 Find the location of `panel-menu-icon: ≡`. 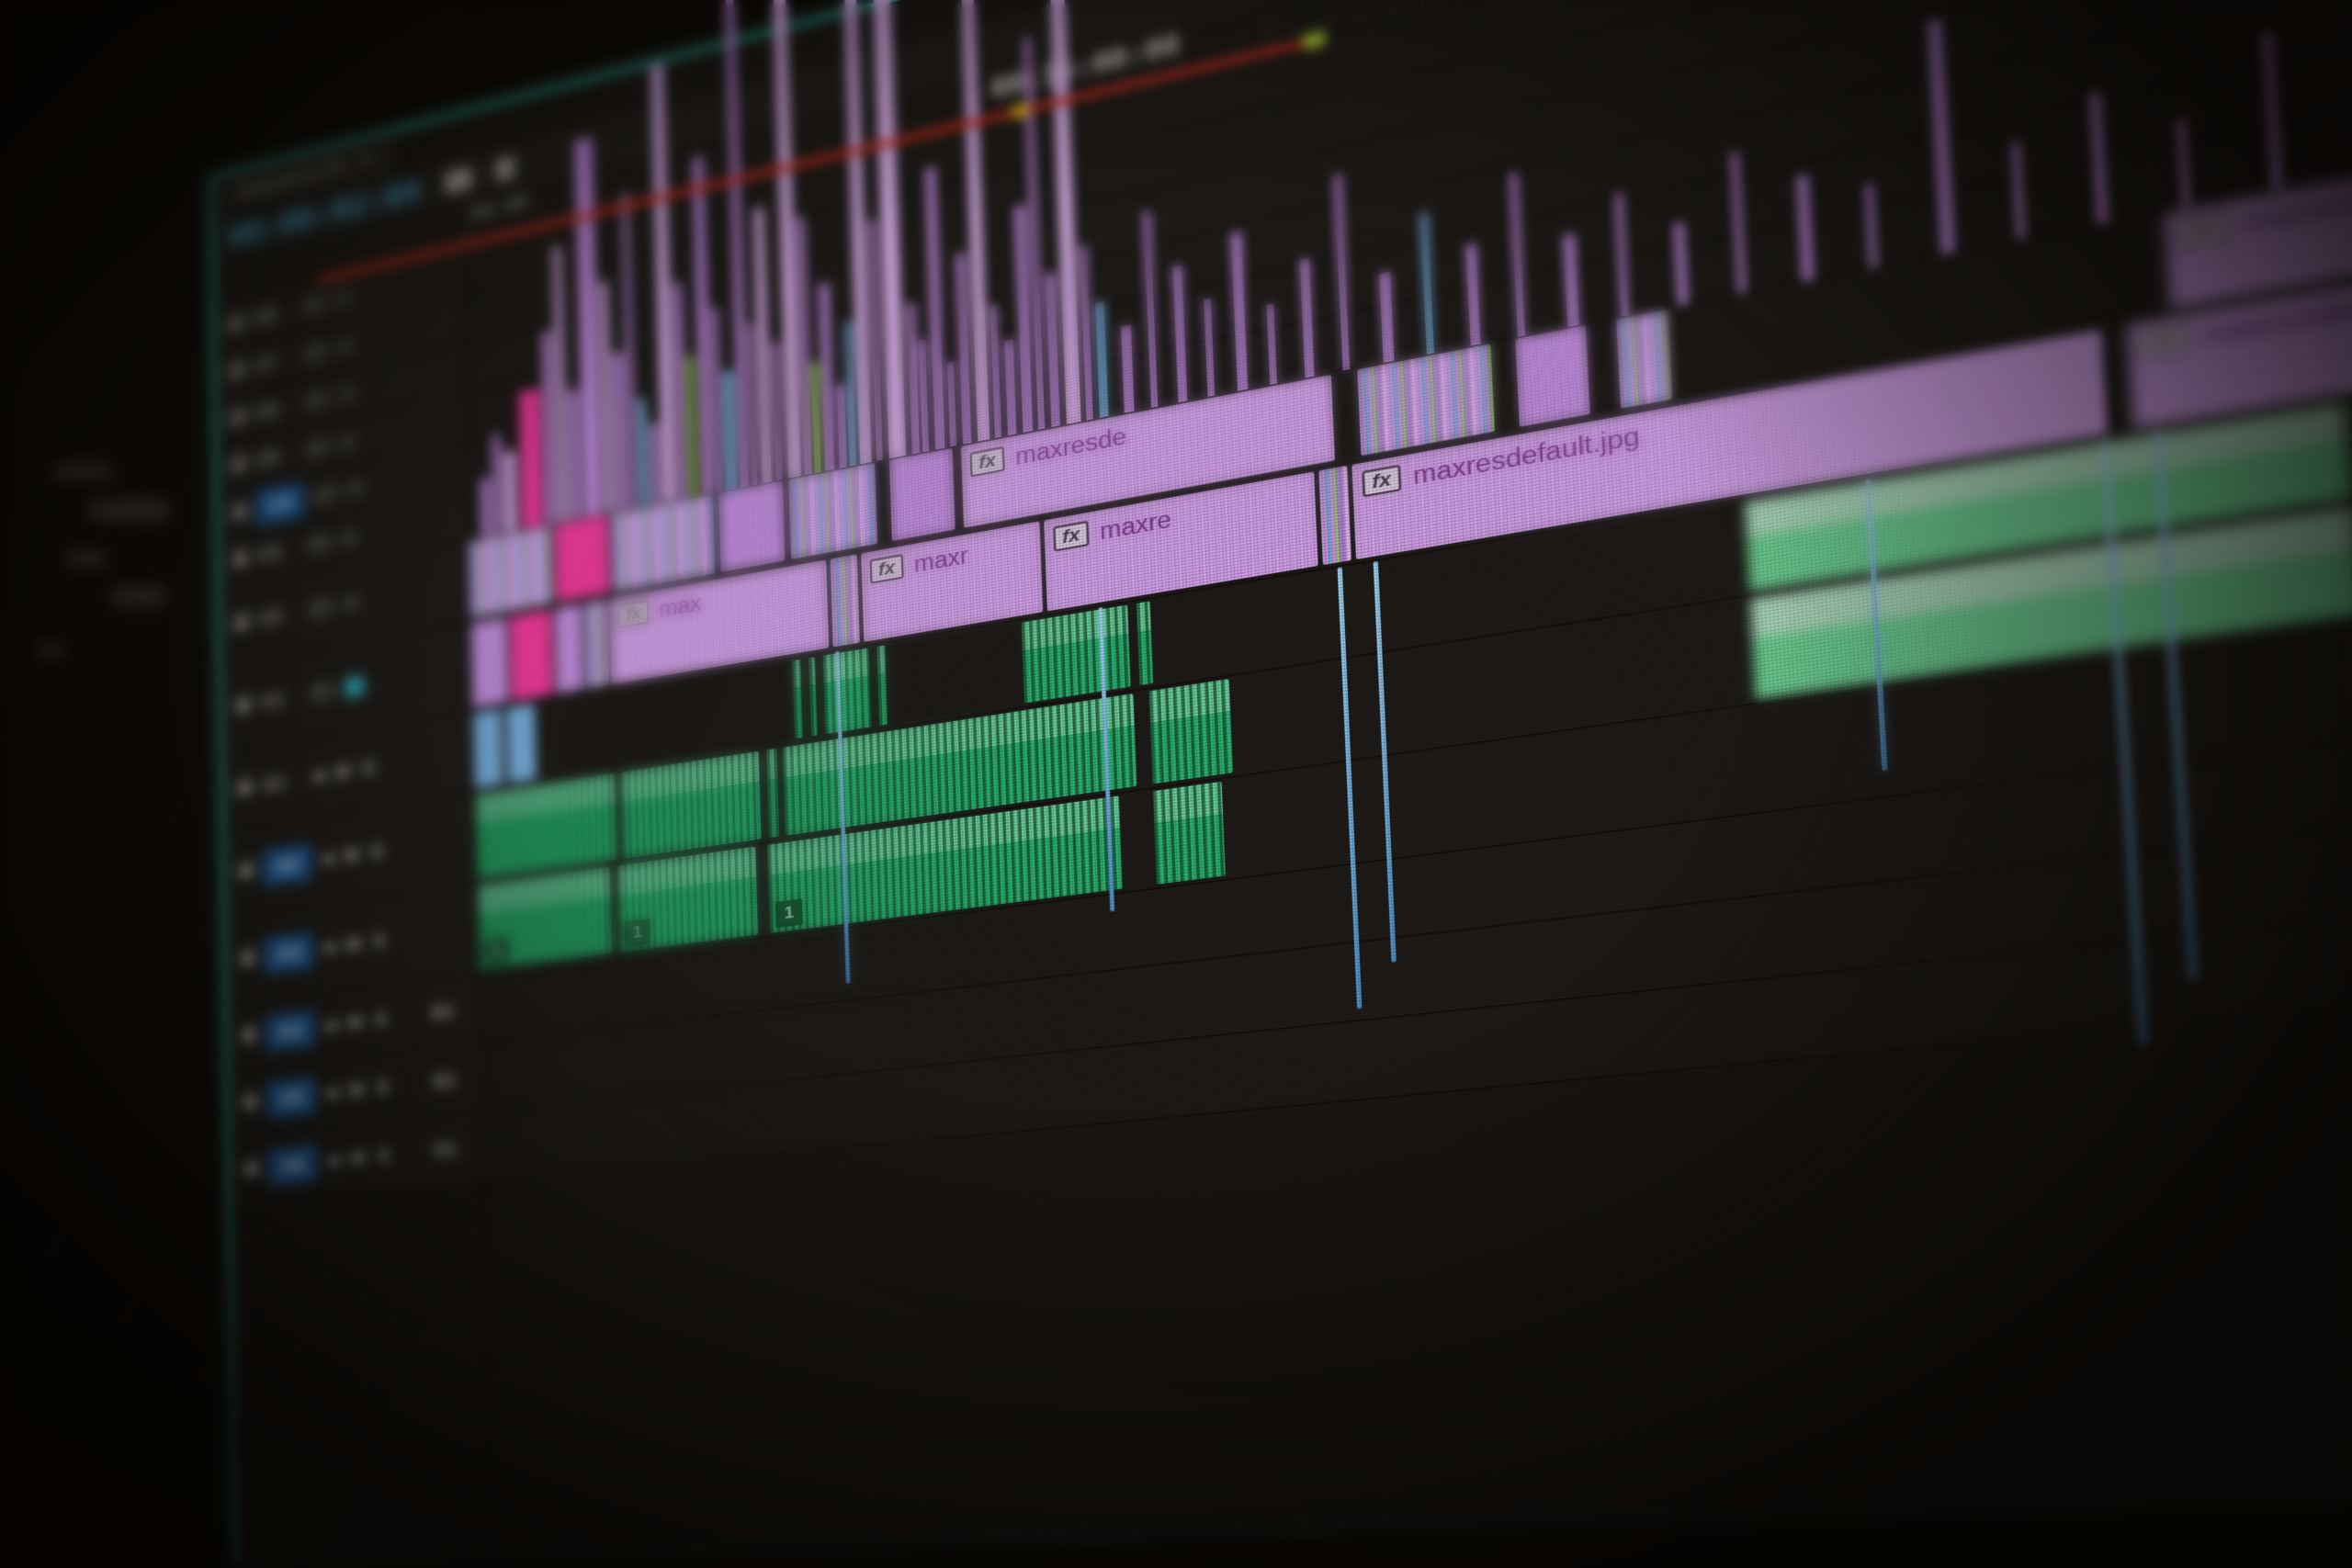

panel-menu-icon: ≡ is located at coordinates (365, 159).